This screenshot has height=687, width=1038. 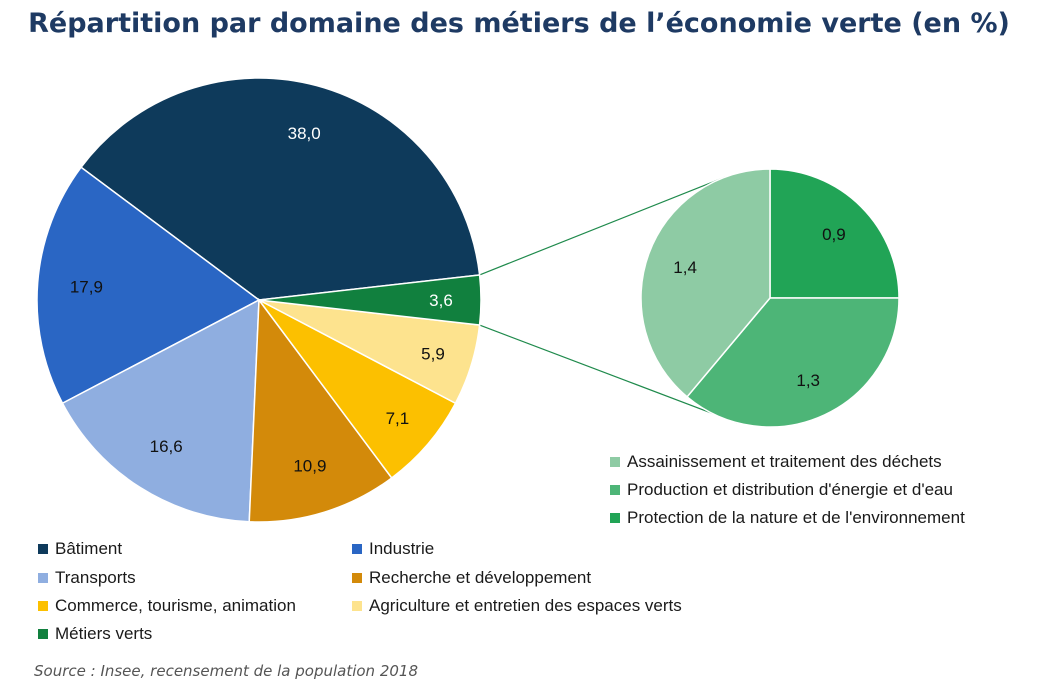 I want to click on data-label-commerce-tourisme-animation: 7,1, so click(x=398, y=418).